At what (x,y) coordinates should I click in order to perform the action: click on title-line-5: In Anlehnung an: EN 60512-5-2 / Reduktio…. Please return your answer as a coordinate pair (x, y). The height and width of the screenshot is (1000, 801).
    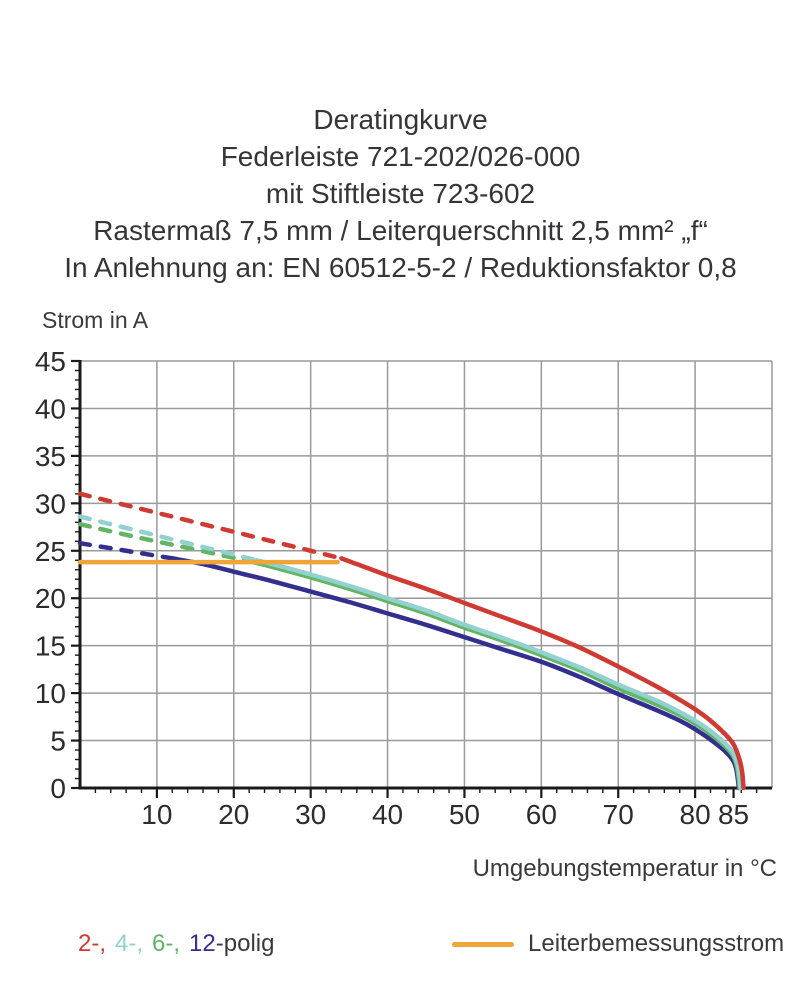
    Looking at the image, I should click on (400, 267).